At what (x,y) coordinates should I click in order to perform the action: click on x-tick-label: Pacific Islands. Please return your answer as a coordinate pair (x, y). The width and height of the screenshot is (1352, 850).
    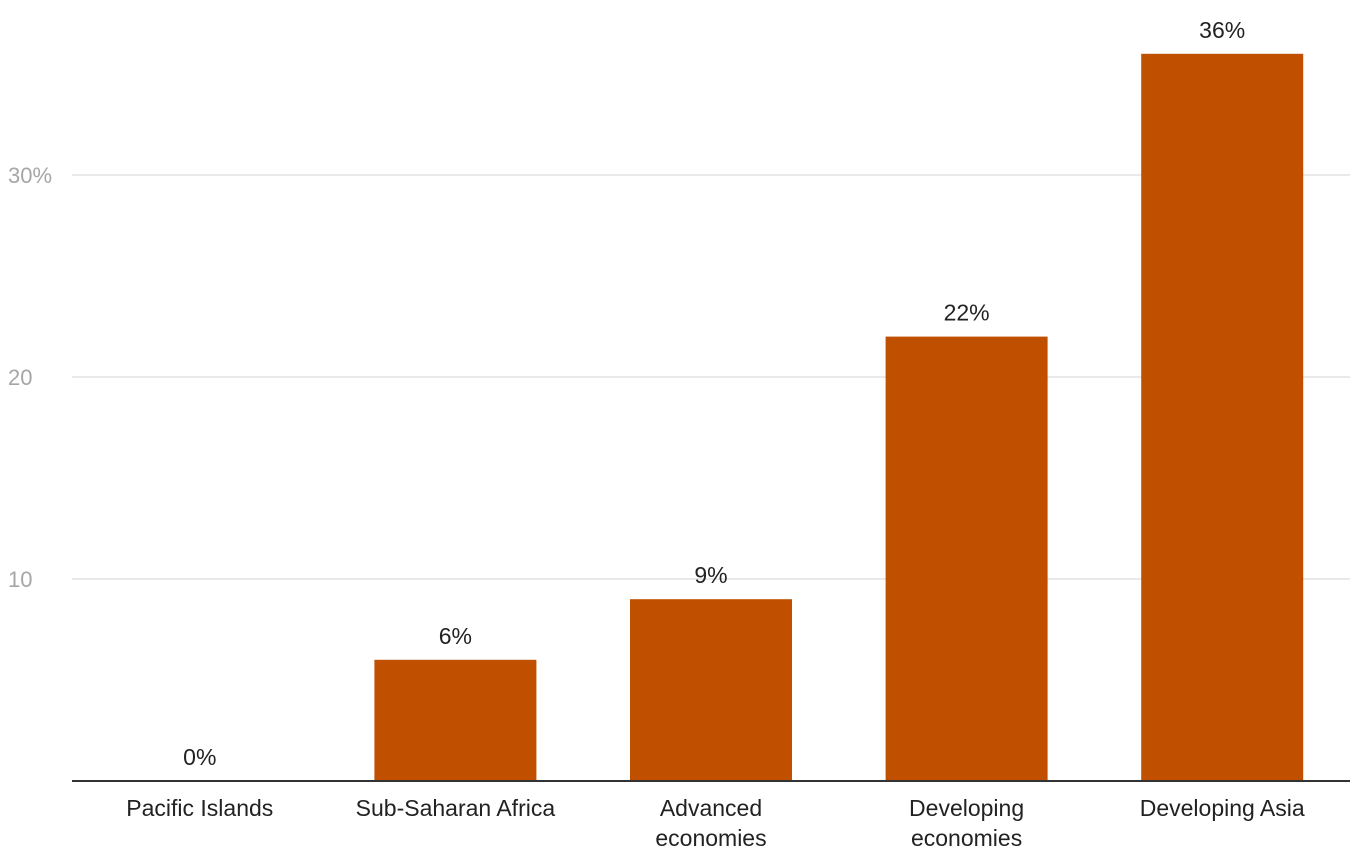
    Looking at the image, I should click on (199, 808).